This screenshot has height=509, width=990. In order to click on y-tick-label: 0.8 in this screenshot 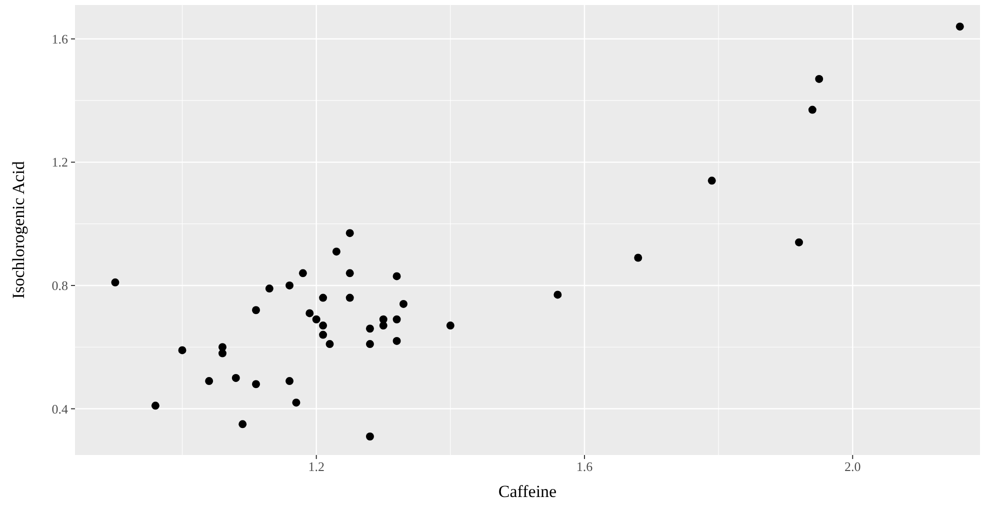, I will do `click(60, 286)`.